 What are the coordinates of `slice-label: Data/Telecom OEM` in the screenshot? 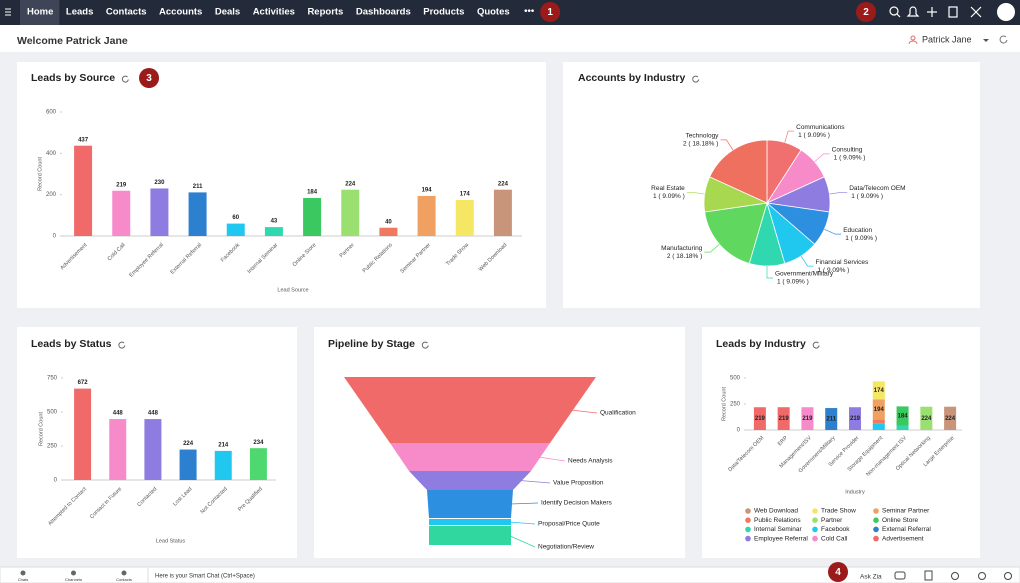 It's located at (877, 188).